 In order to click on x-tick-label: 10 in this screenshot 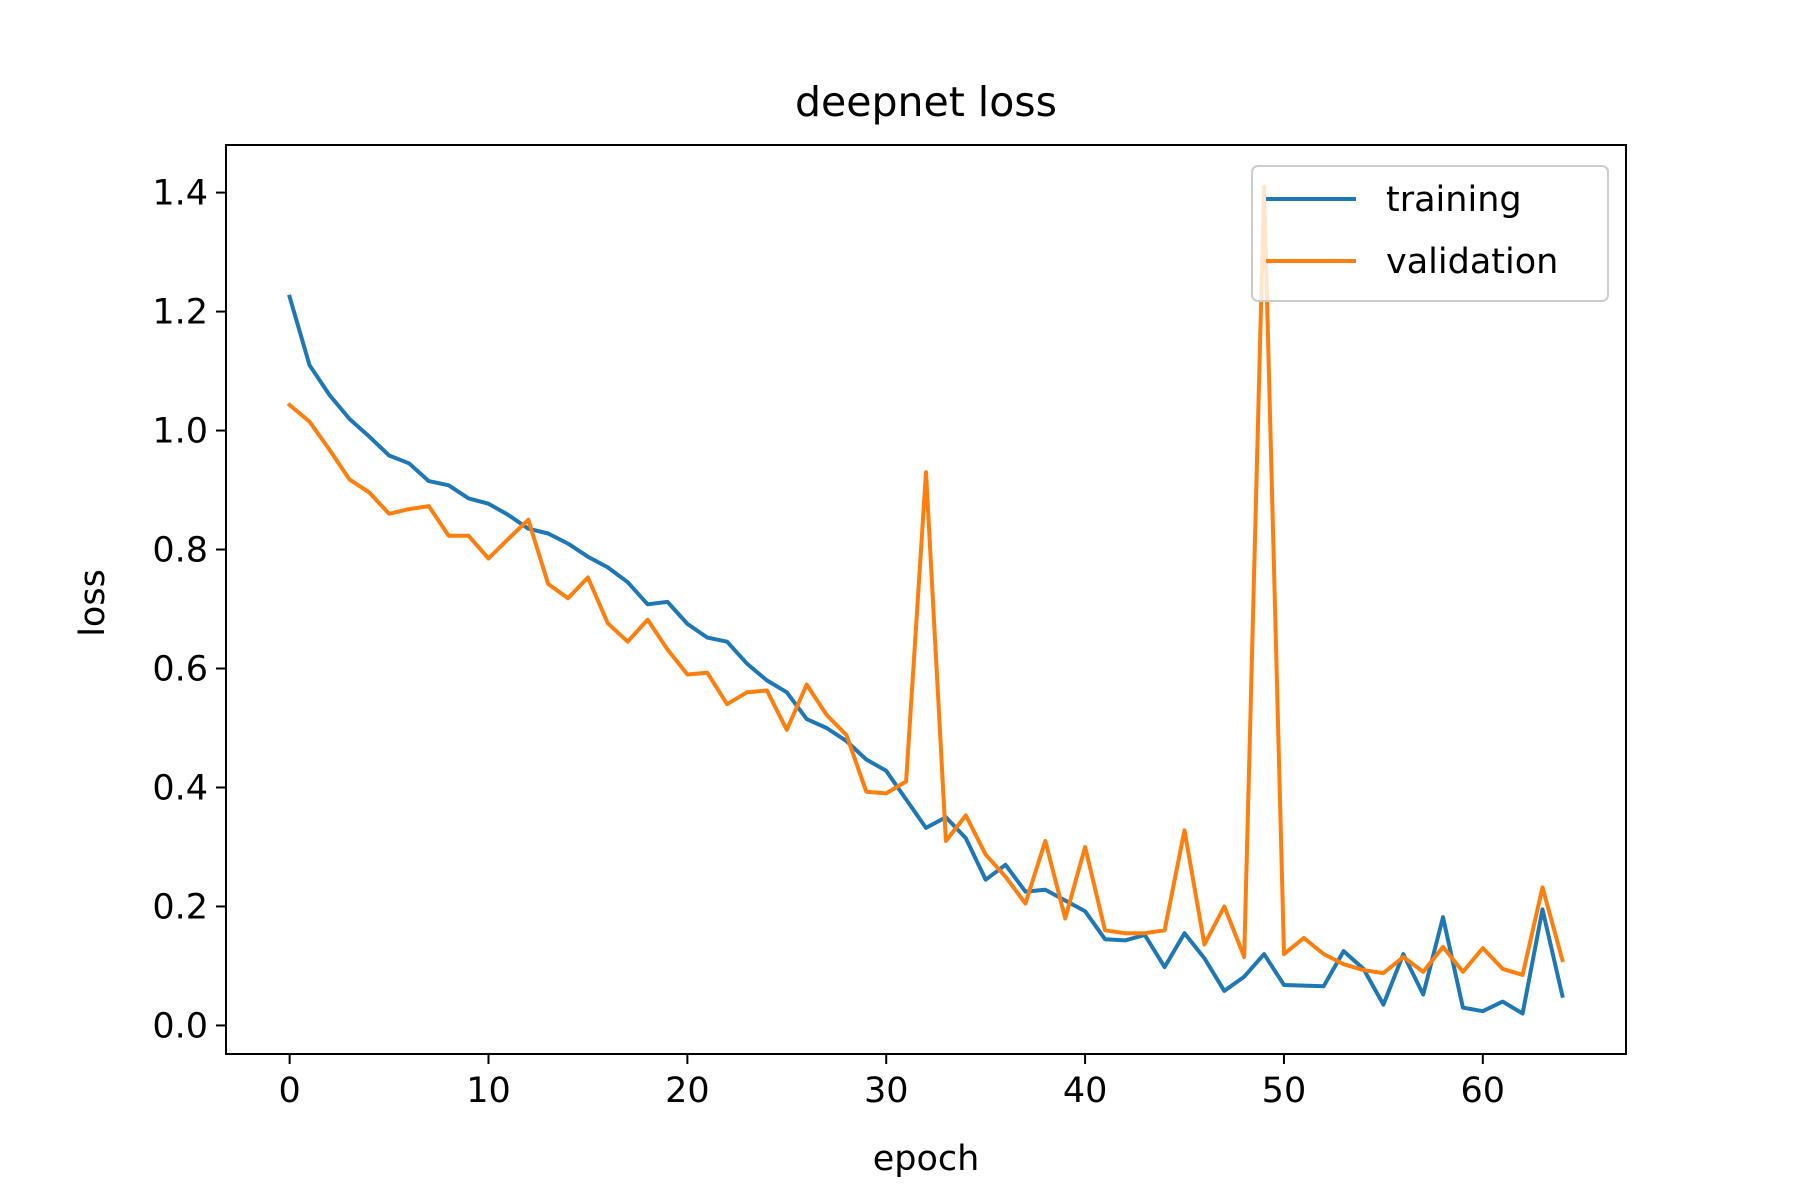, I will do `click(488, 1091)`.